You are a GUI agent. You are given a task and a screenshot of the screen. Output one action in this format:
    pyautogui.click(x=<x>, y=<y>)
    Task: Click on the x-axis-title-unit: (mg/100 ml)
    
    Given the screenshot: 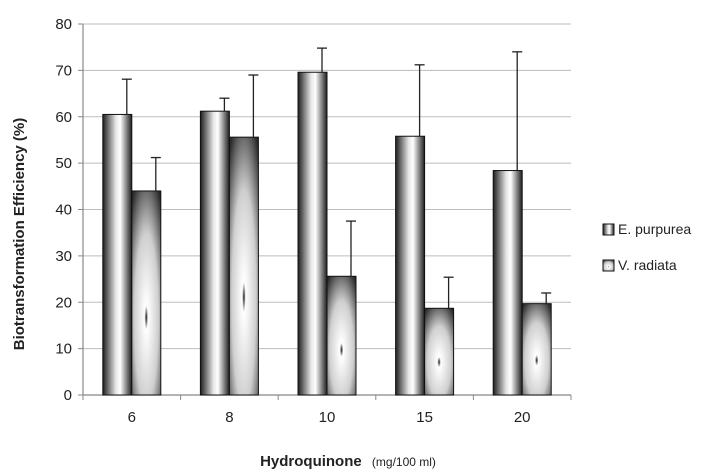 What is the action you would take?
    pyautogui.click(x=404, y=462)
    